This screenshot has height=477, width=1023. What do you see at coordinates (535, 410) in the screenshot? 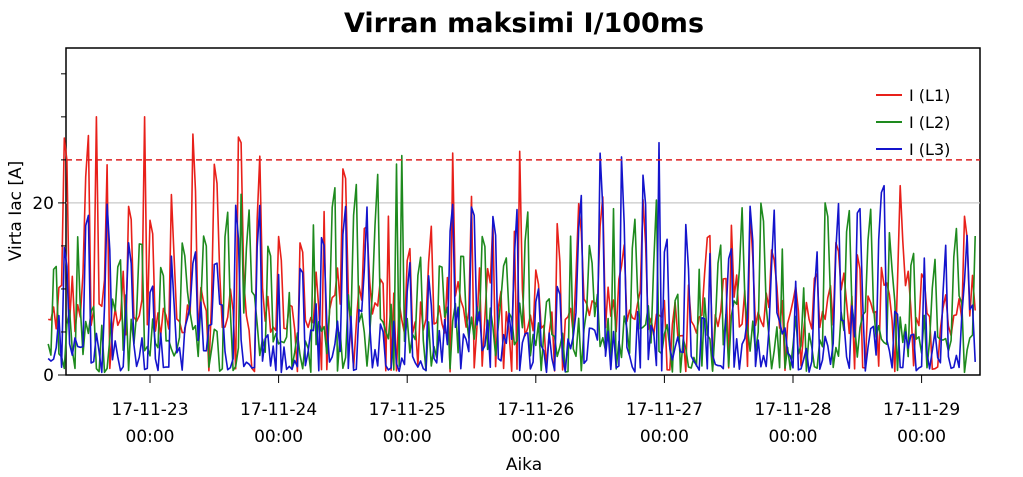
I see `x-tick-label-date: 17-11-26` at bounding box center [535, 410].